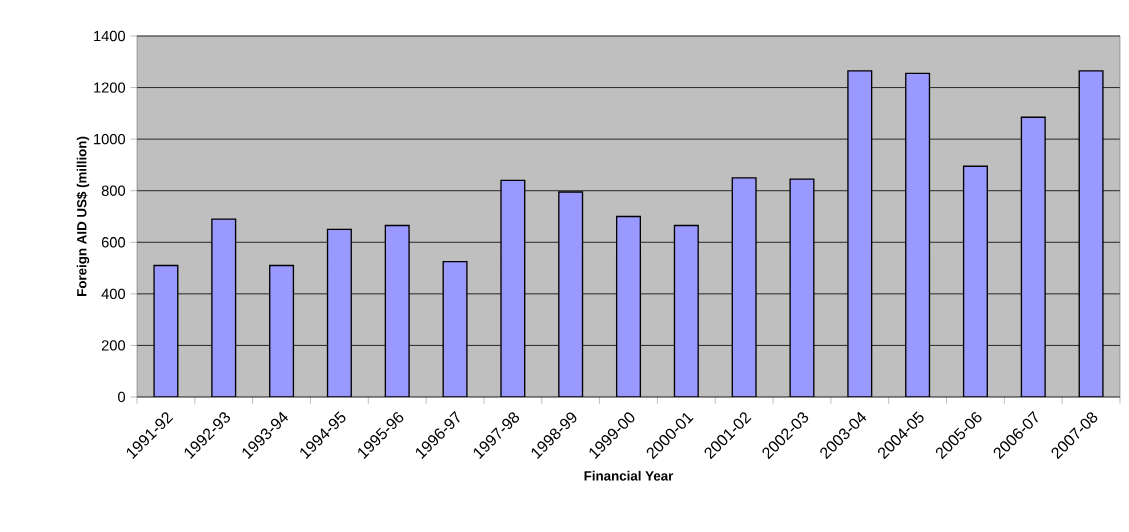 The image size is (1129, 532). Describe the element at coordinates (83, 216) in the screenshot. I see `y-axis-title: Foreign AID US$ (million)` at that location.